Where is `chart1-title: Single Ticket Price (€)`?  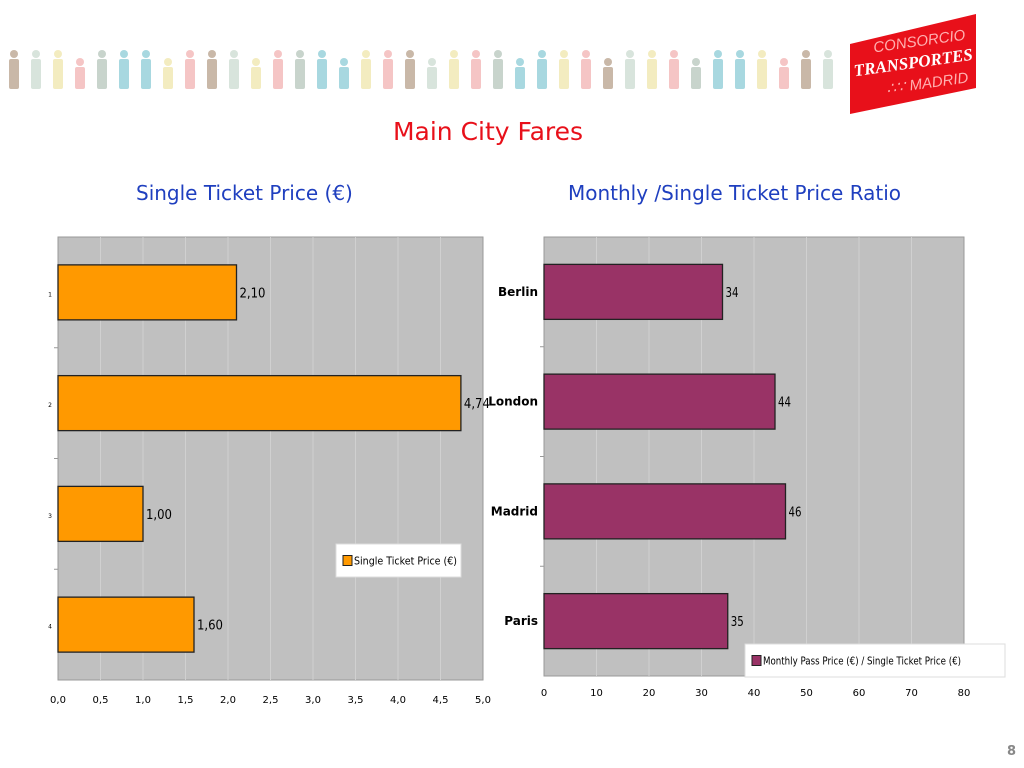 chart1-title: Single Ticket Price (€) is located at coordinates (244, 193).